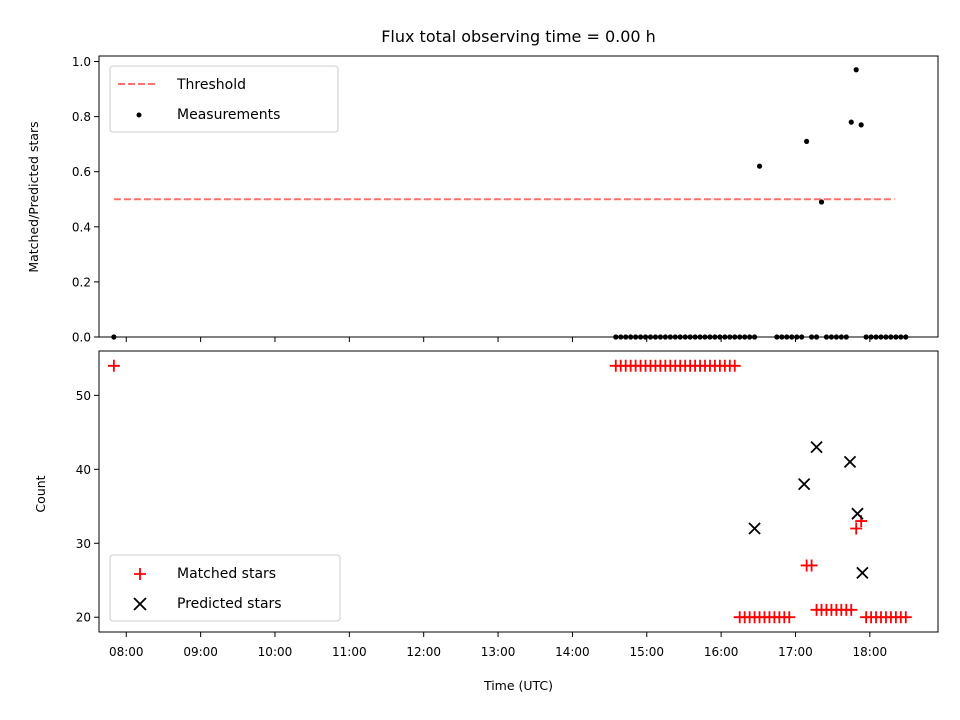 This screenshot has width=960, height=720. Describe the element at coordinates (721, 652) in the screenshot. I see `x-tick-label: 16:00` at that location.